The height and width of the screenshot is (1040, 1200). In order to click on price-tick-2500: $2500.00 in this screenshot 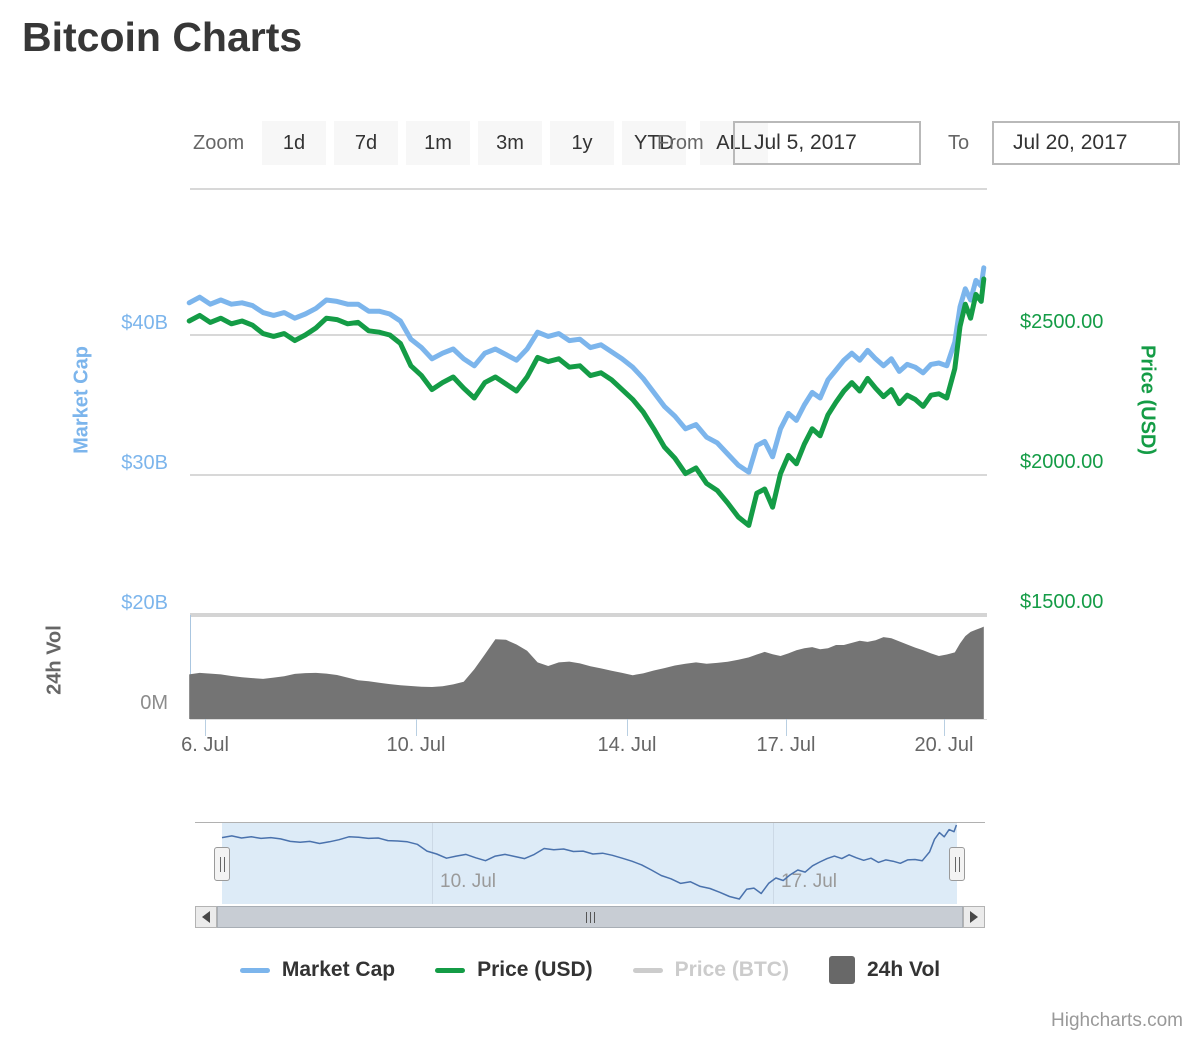, I will do `click(1062, 322)`.